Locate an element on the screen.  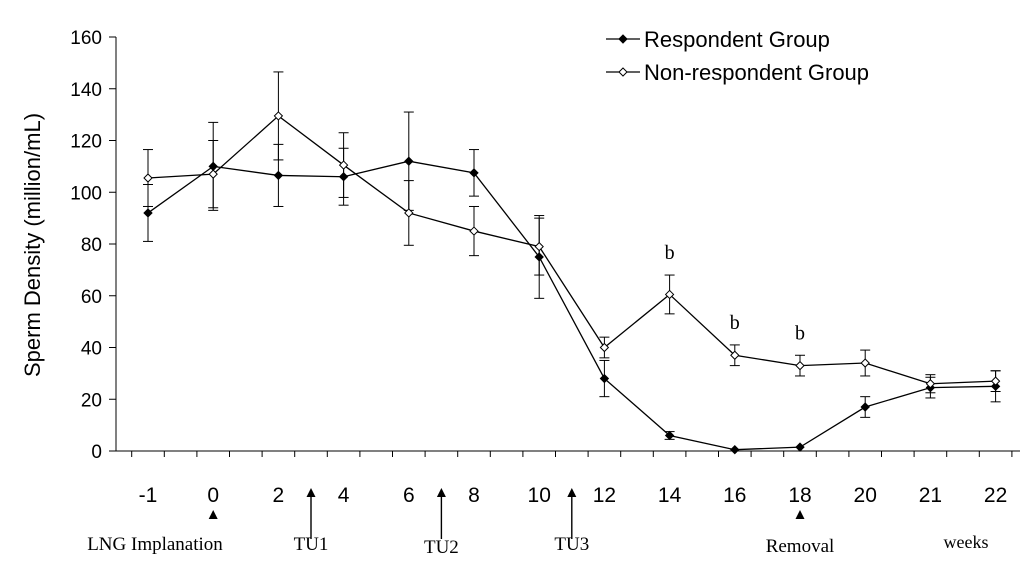
x-unit-label: weeks is located at coordinates (966, 542).